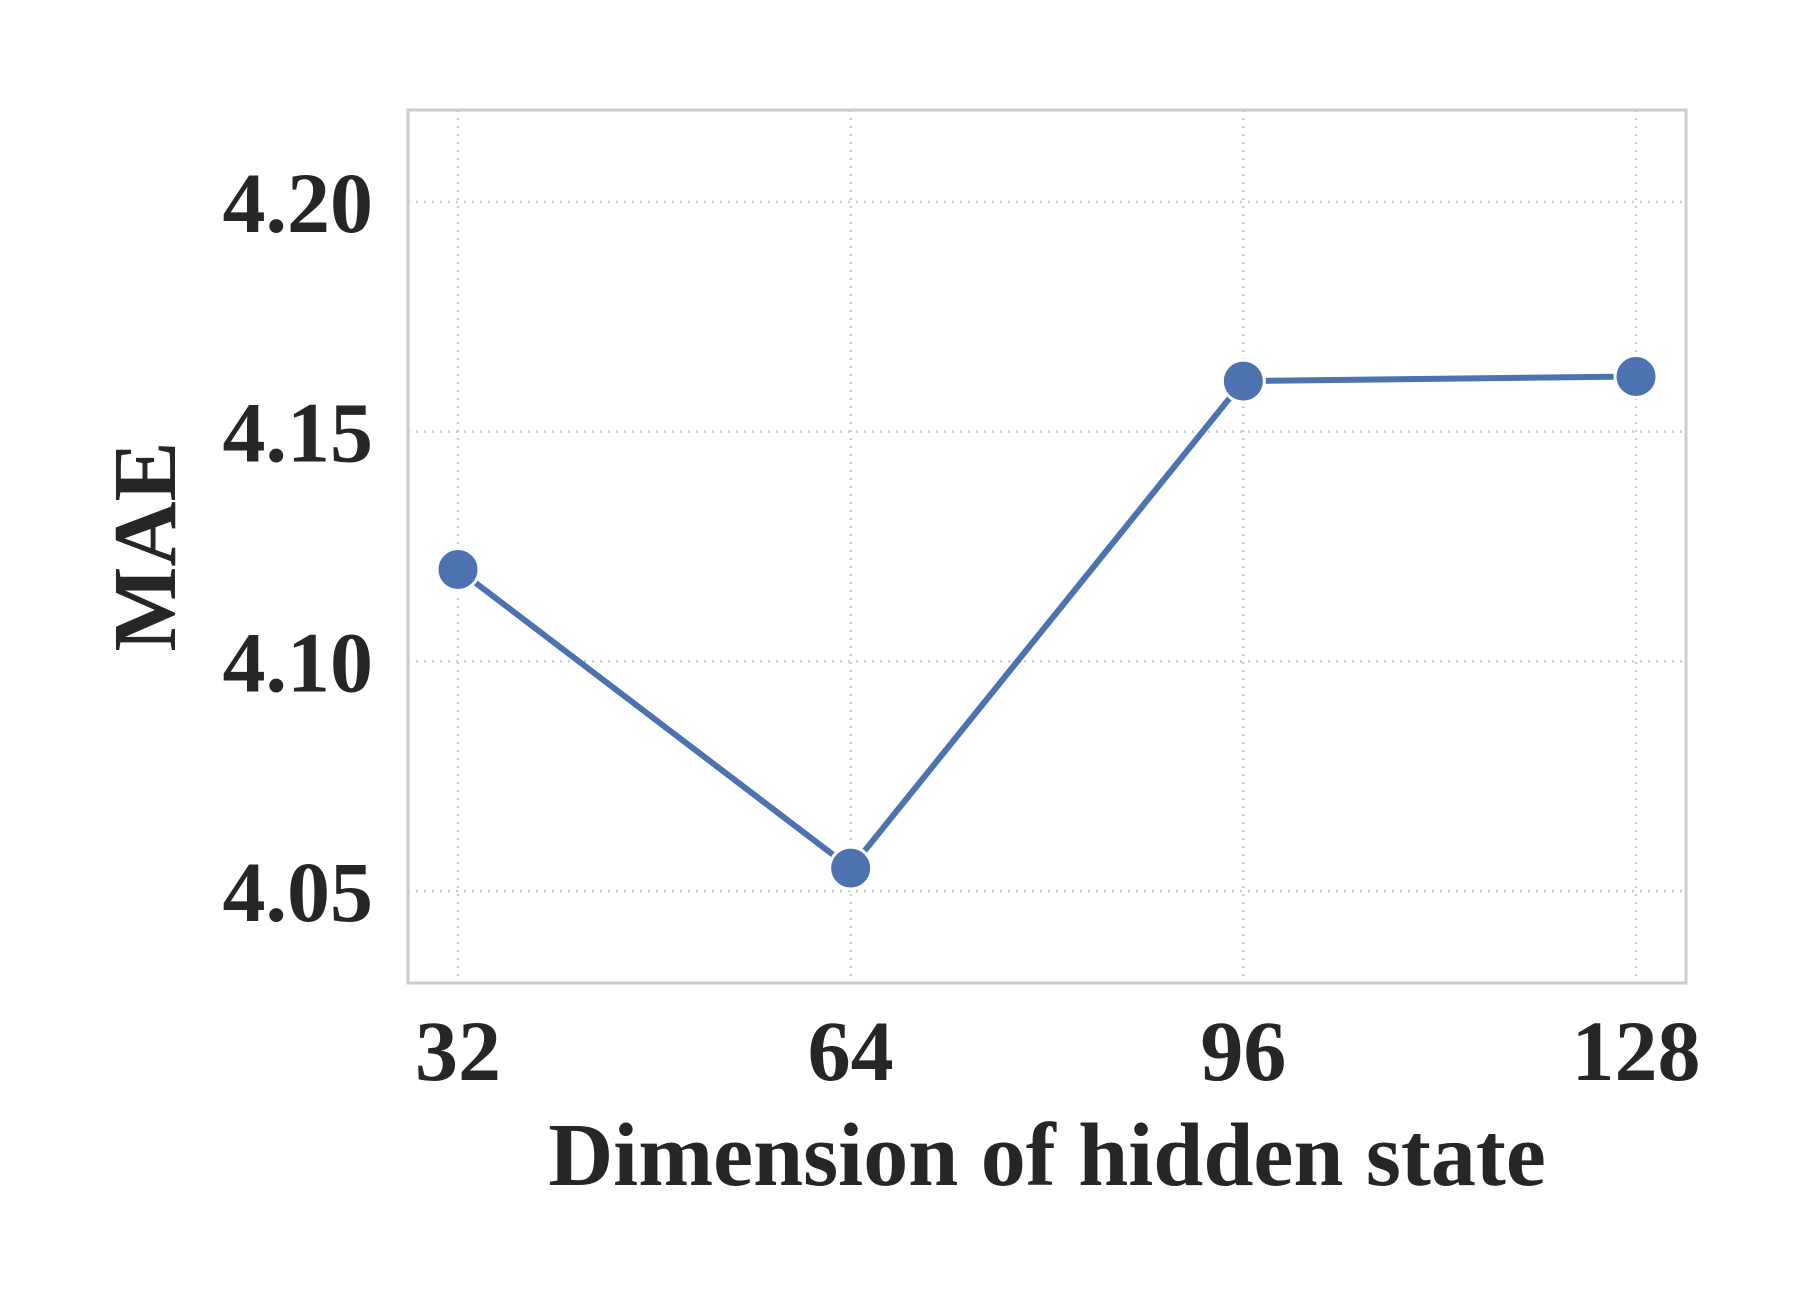 This screenshot has width=1800, height=1305. What do you see at coordinates (1636, 1051) in the screenshot?
I see `x-tick-label: 128` at bounding box center [1636, 1051].